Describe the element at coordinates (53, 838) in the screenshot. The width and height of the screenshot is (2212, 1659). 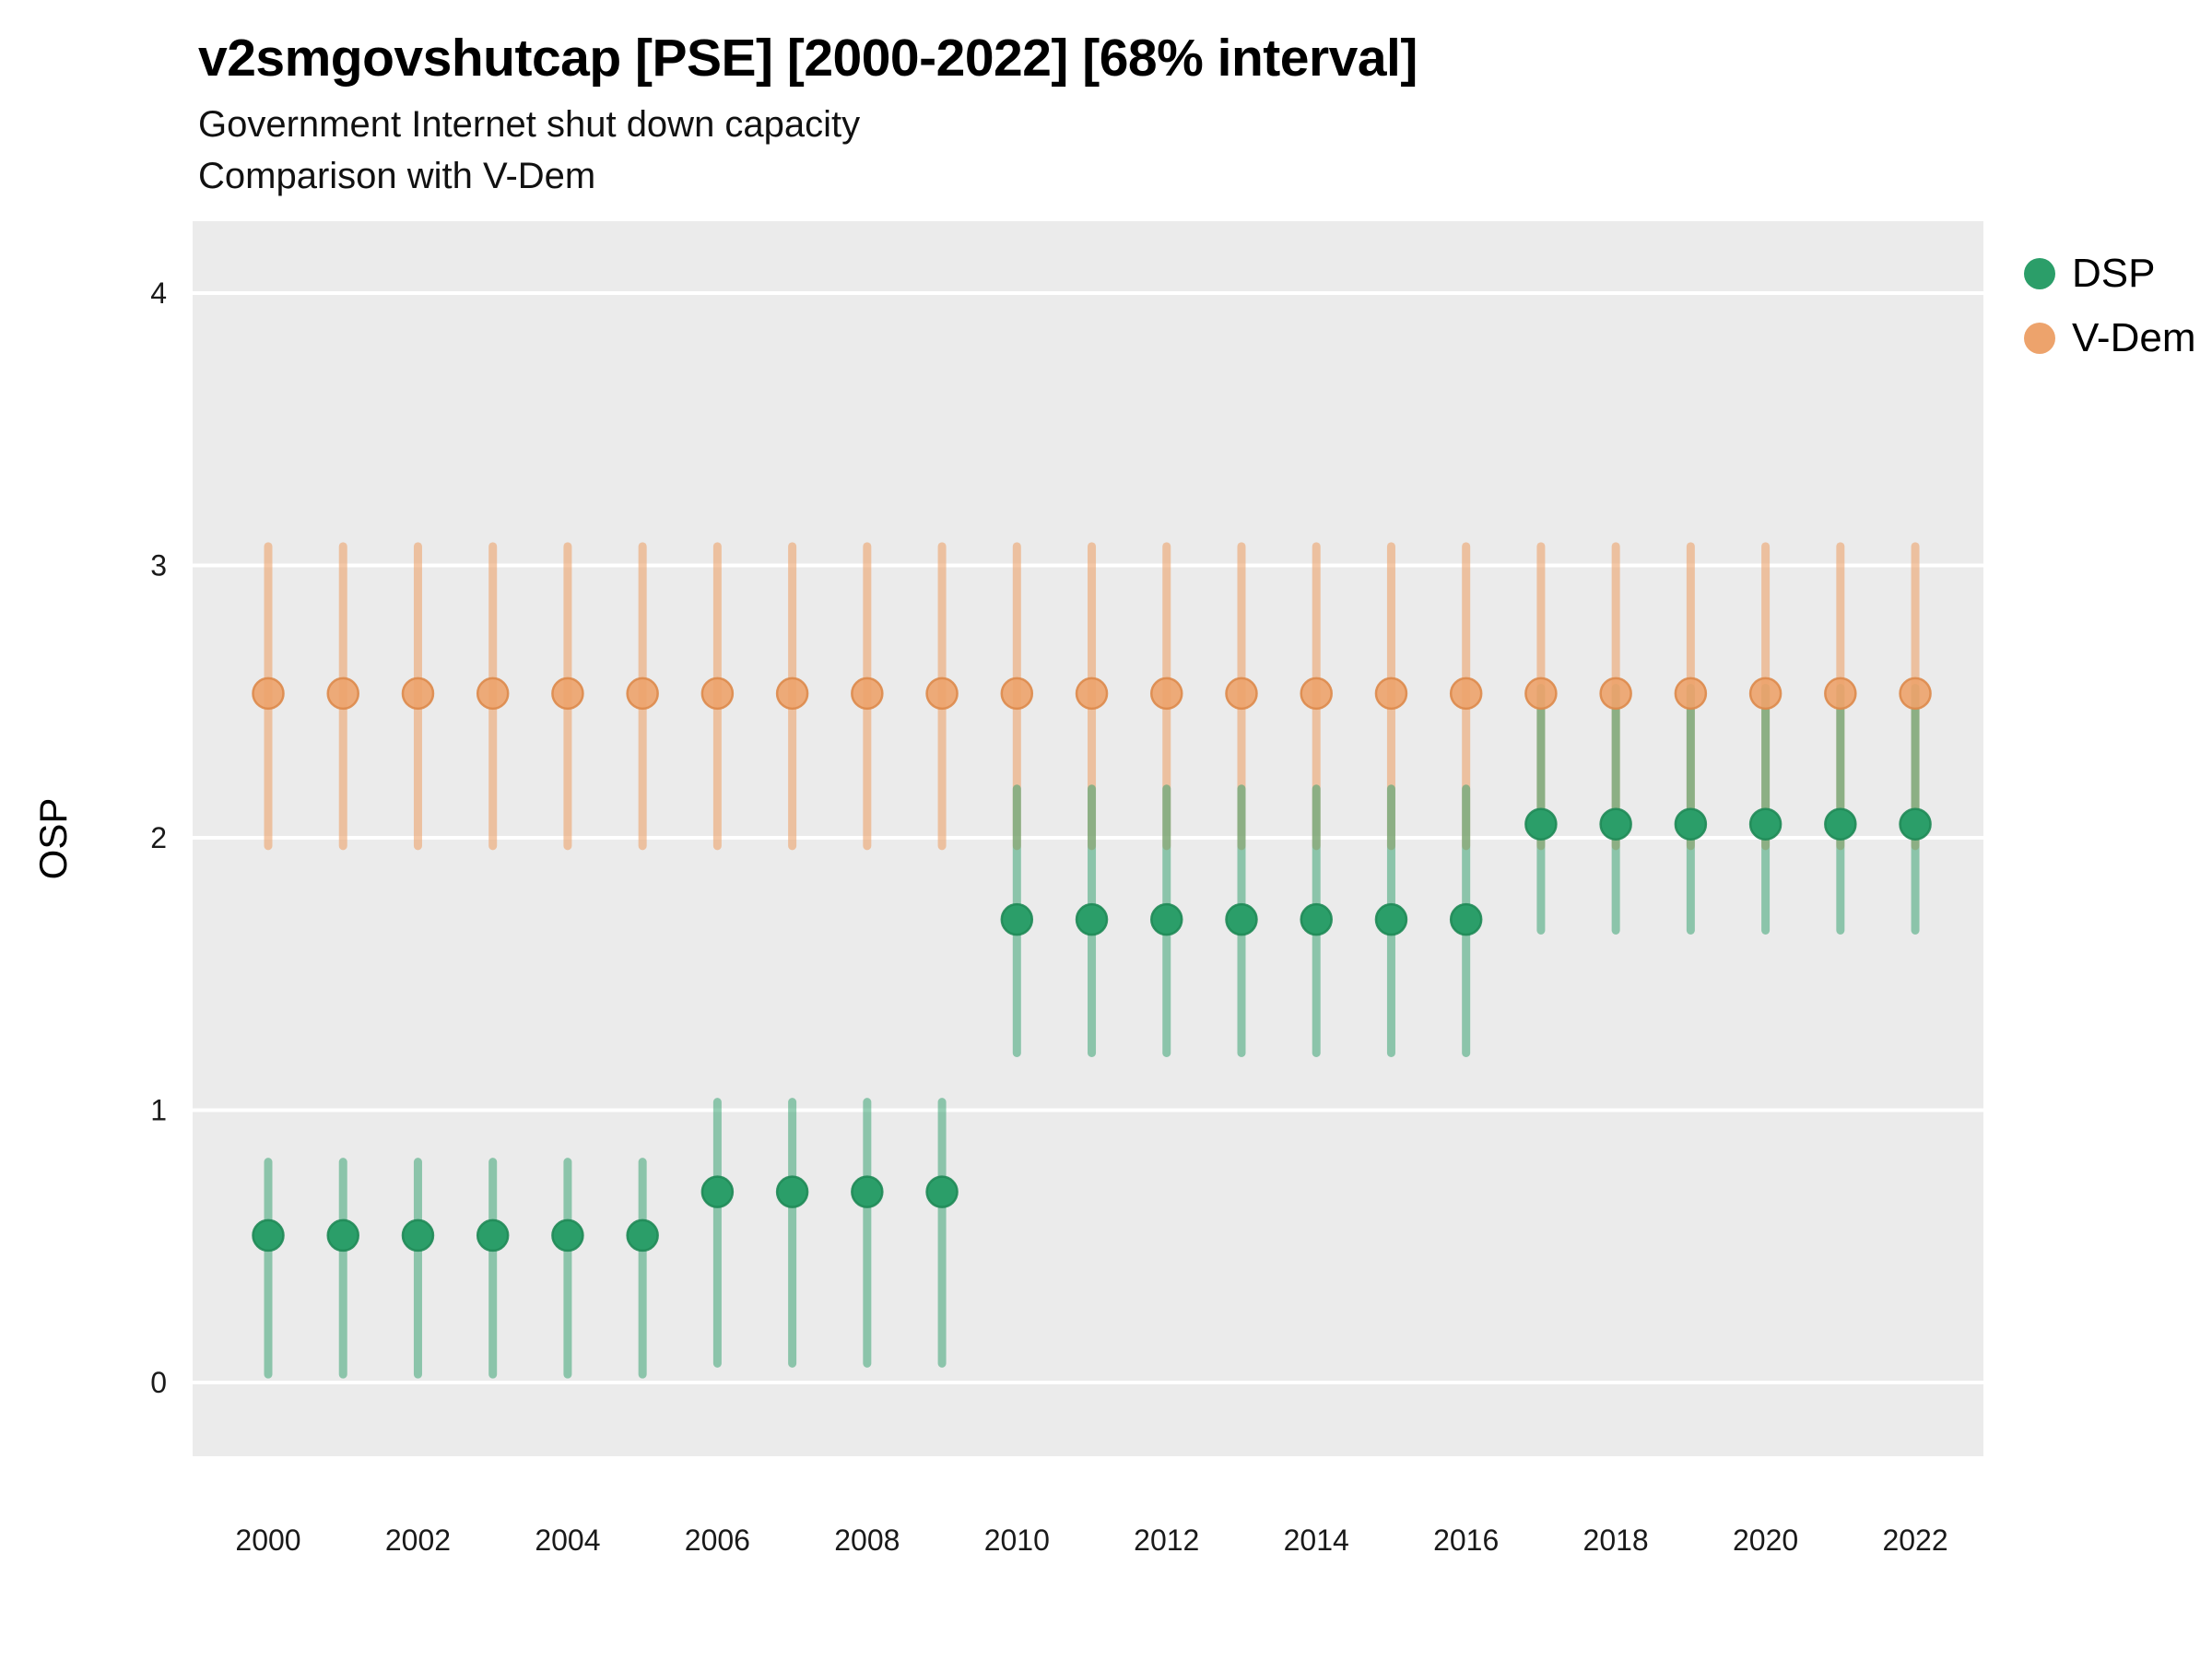
I see `y-axis-title: OSP` at that location.